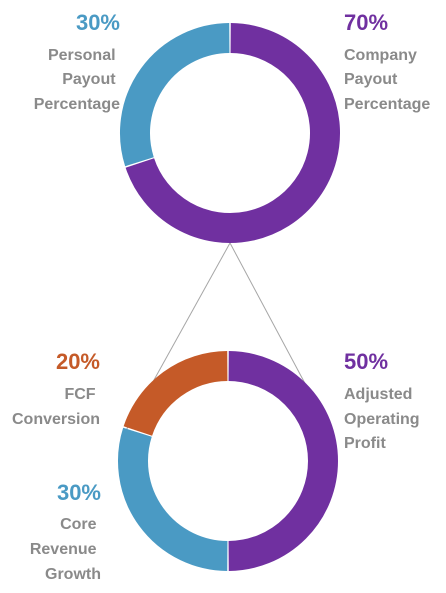  What do you see at coordinates (283, 461) in the screenshot?
I see `donut-slice-adjusted-operating-profit` at bounding box center [283, 461].